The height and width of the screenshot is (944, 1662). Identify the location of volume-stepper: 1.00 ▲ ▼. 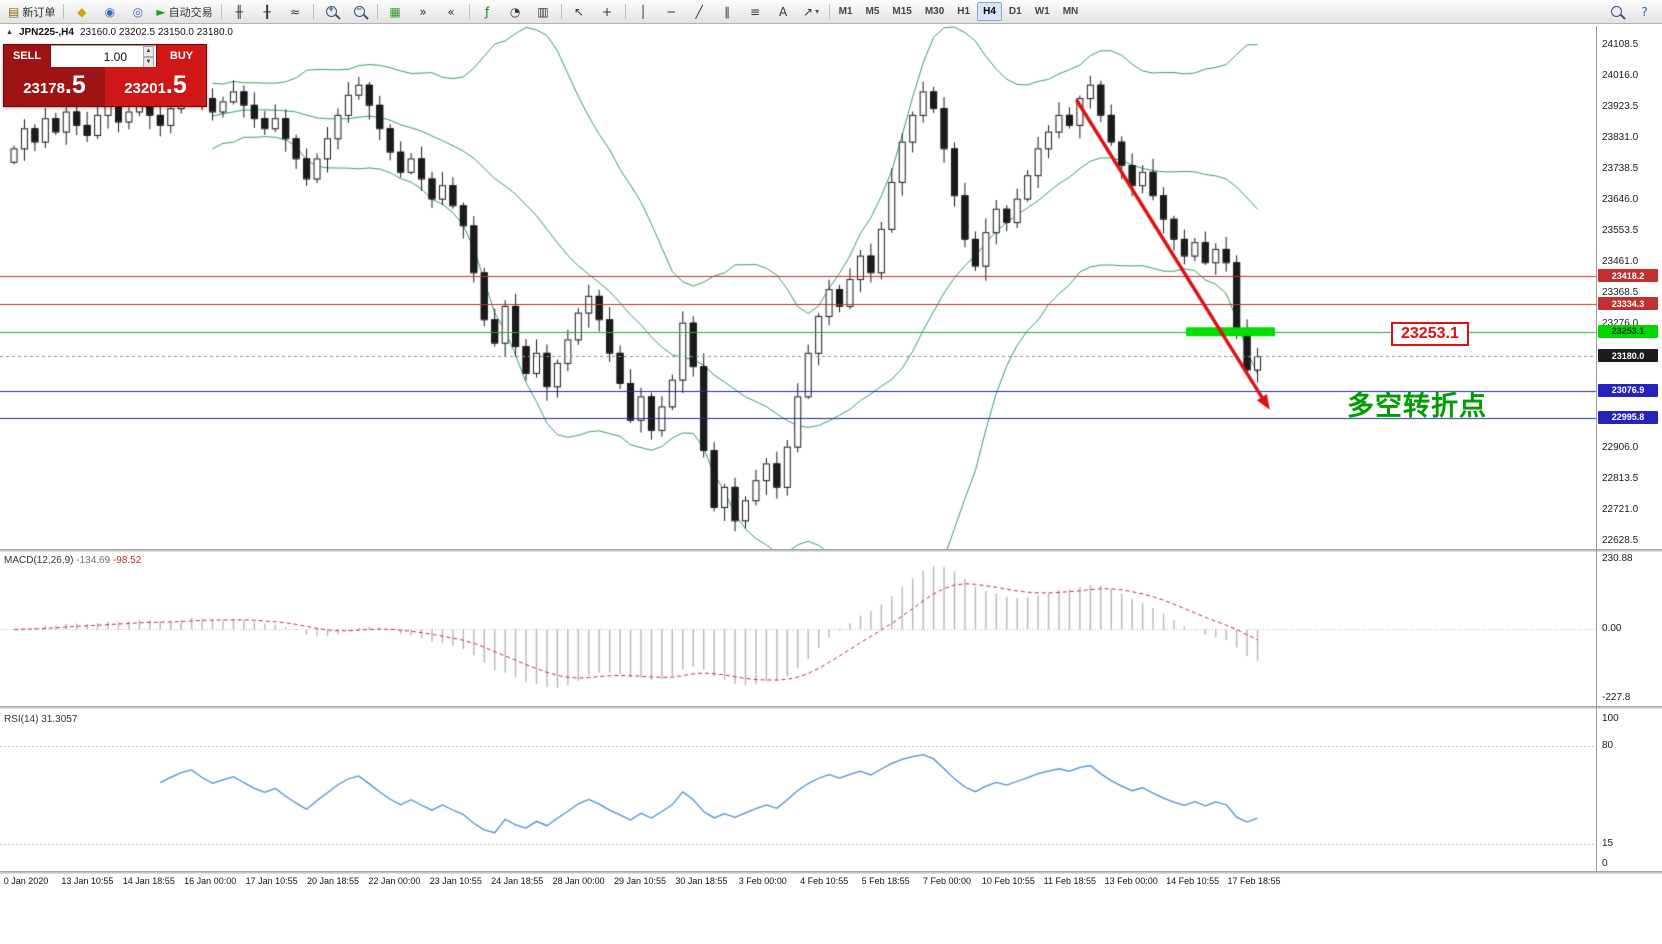
(103, 56).